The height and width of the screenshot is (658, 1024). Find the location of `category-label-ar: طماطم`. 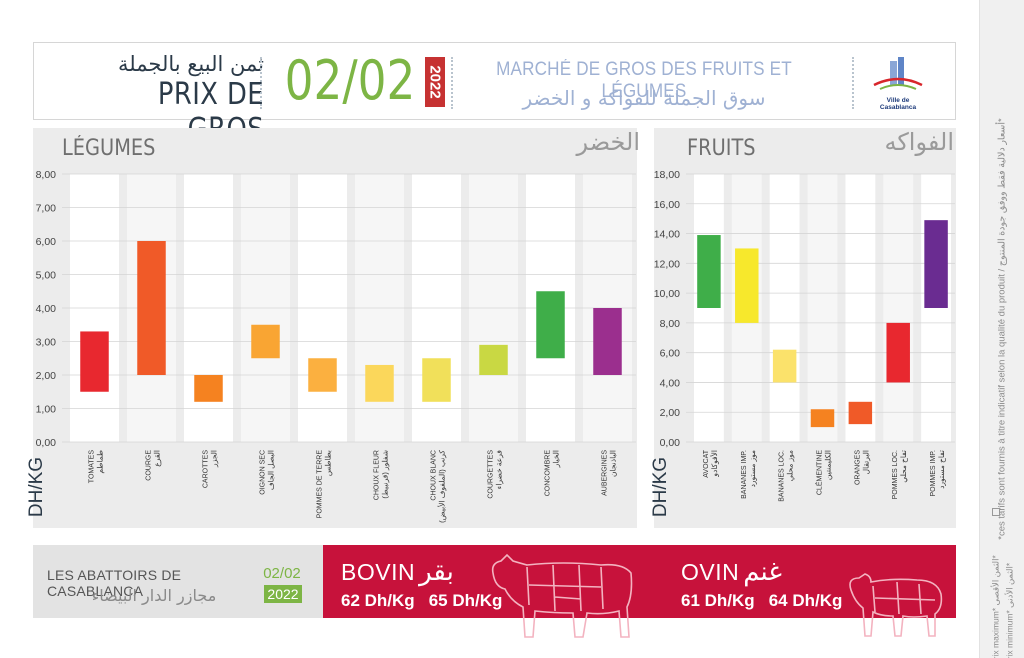

category-label-ar: طماطم is located at coordinates (100, 462).